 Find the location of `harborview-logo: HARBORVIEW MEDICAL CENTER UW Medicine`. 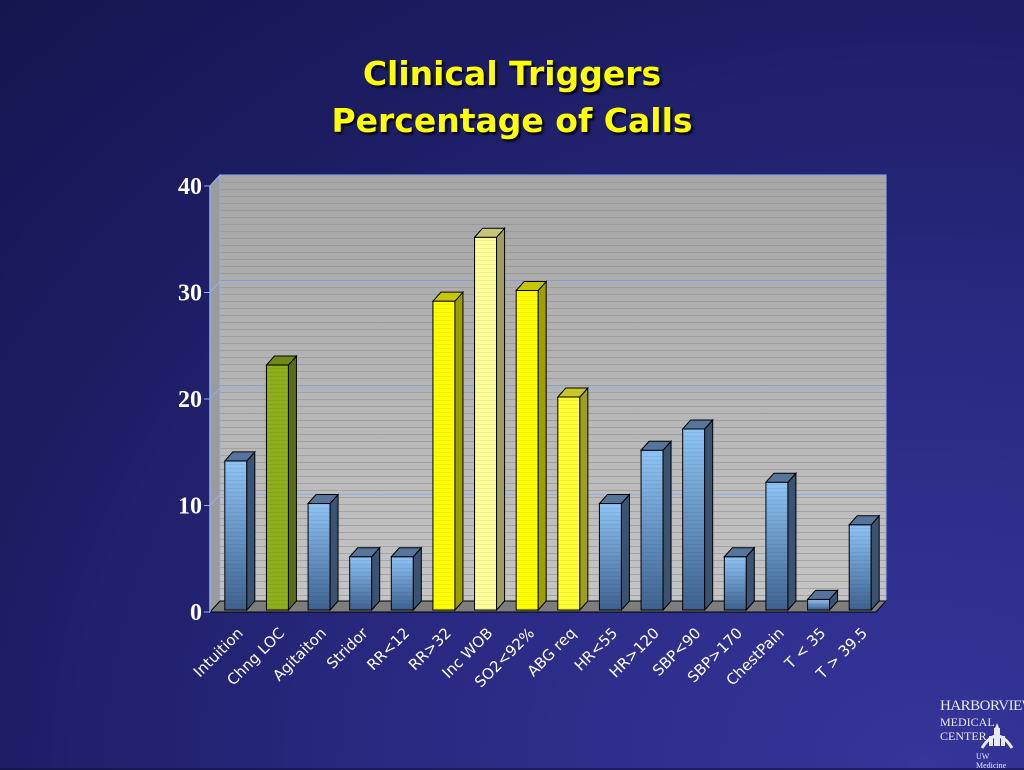

harborview-logo: HARBORVIEW MEDICAL CENTER UW Medicine is located at coordinates (981, 734).